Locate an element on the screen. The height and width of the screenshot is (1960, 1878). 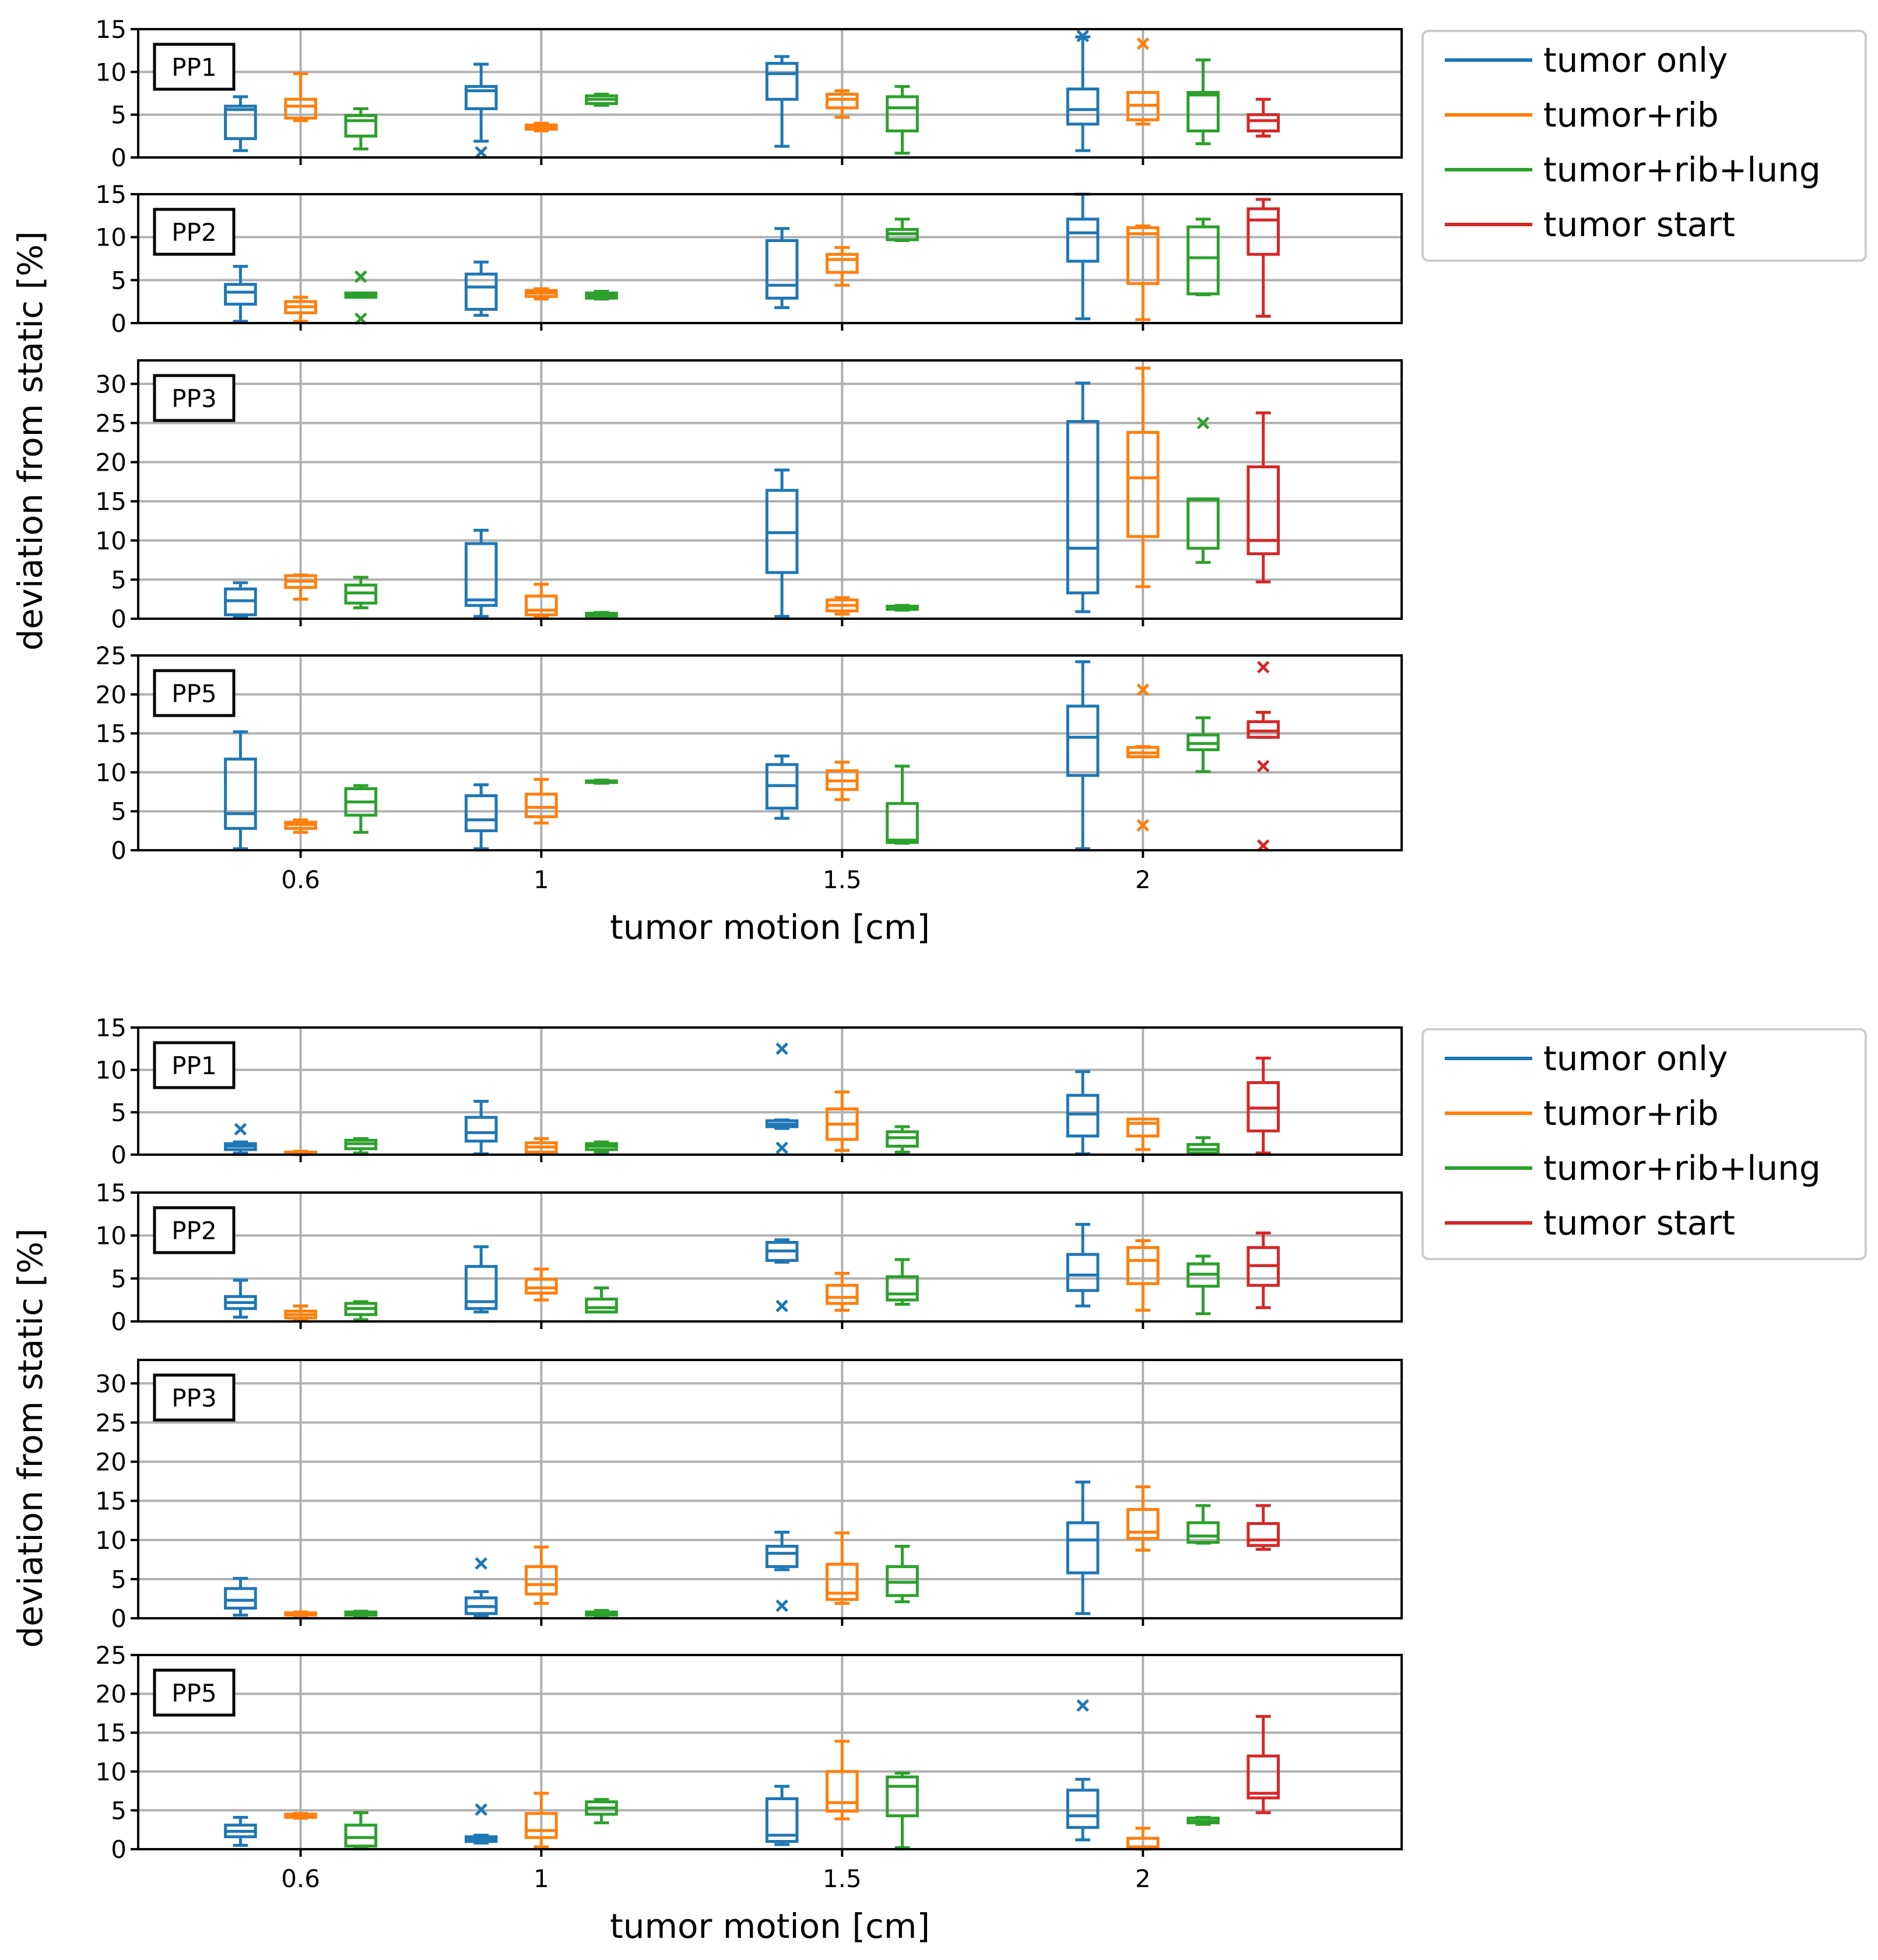
panel-label: PP3 is located at coordinates (194, 1397).